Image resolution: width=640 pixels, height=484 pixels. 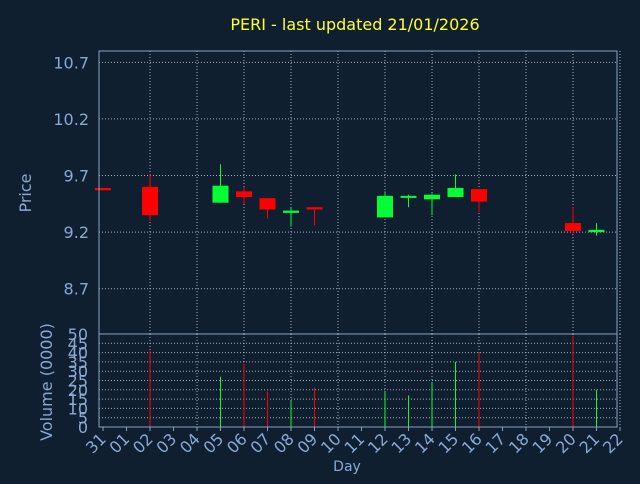 What do you see at coordinates (76, 232) in the screenshot?
I see `price-tick-label: 9.2` at bounding box center [76, 232].